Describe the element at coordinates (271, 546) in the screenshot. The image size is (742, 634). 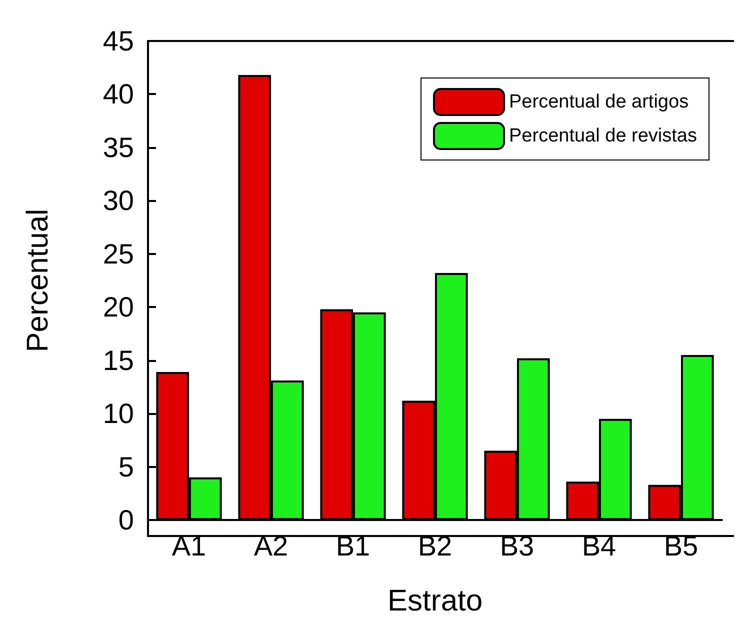
I see `x-tick-label: A2` at that location.